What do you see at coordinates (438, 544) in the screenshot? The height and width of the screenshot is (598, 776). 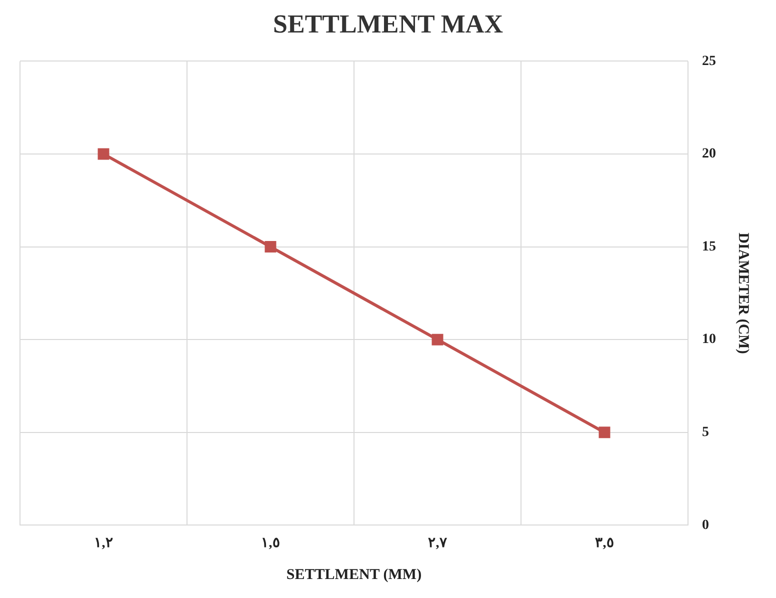 I see `x-tick-label: ٢,٧` at bounding box center [438, 544].